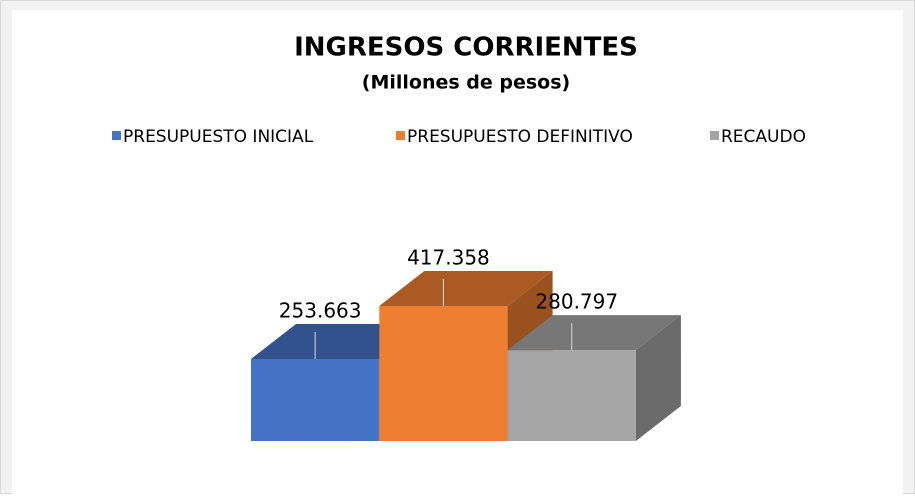 The image size is (915, 498). What do you see at coordinates (466, 83) in the screenshot?
I see `chart-subtitle: (Millones de pesos)` at bounding box center [466, 83].